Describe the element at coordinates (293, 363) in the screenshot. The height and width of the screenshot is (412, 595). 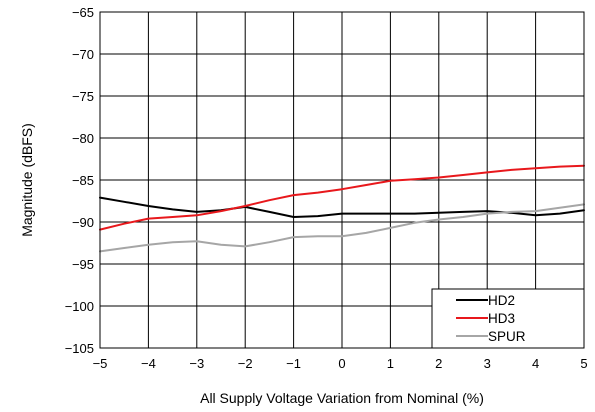
I see `x-tick-label: −1` at that location.